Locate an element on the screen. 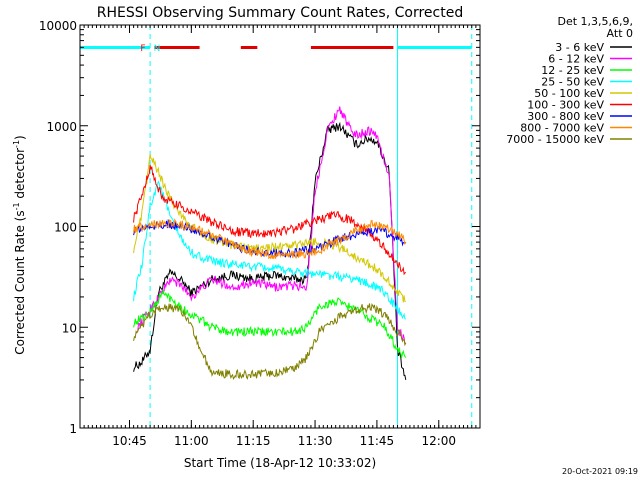 The height and width of the screenshot is (480, 640). legend-label-4: 50 - 100 keV is located at coordinates (569, 93).